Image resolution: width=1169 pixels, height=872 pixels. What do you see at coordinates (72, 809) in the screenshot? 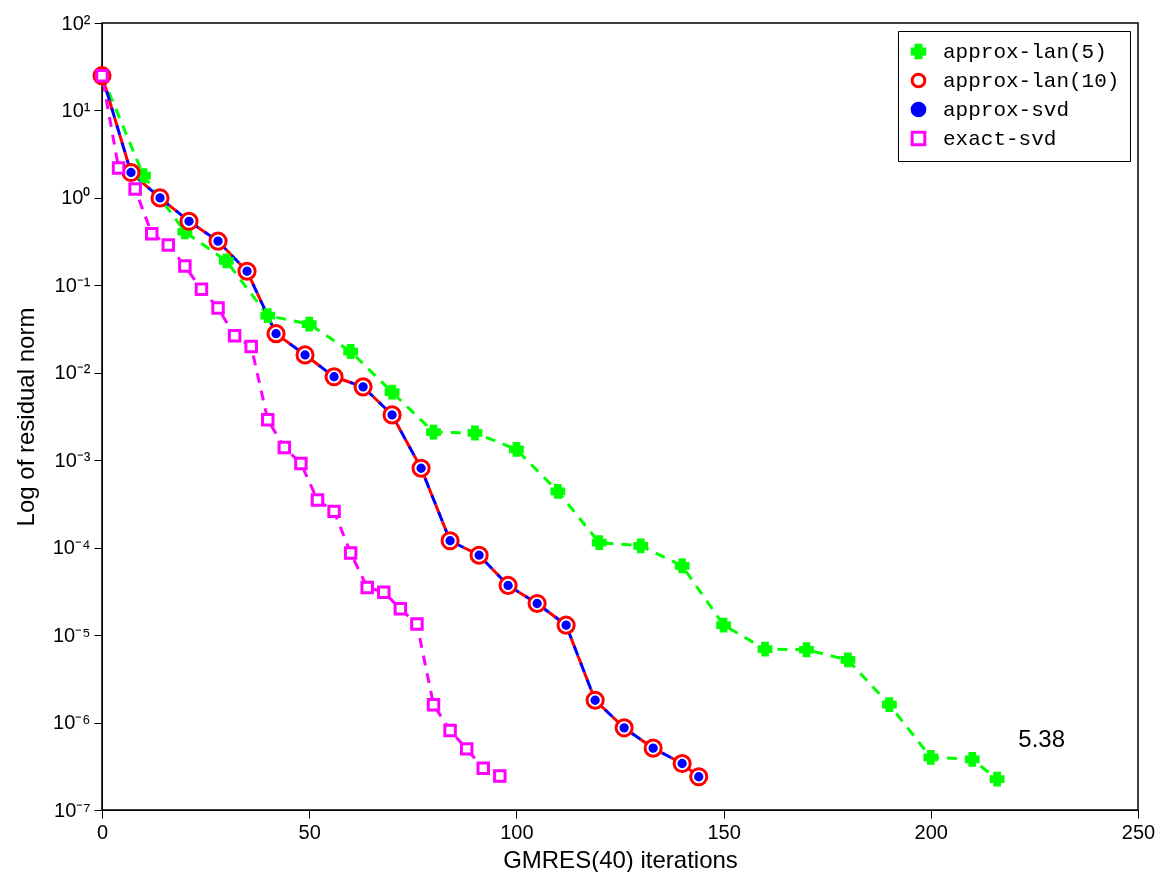
I see `y-tick-label: 10⁻⁷` at bounding box center [72, 809].